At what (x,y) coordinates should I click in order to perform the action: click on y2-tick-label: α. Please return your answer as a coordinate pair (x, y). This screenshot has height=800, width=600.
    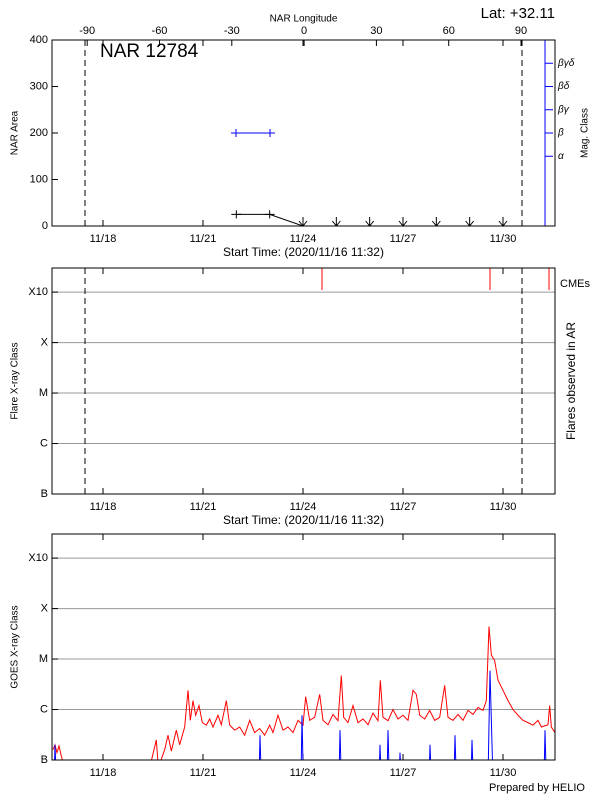
    Looking at the image, I should click on (561, 156).